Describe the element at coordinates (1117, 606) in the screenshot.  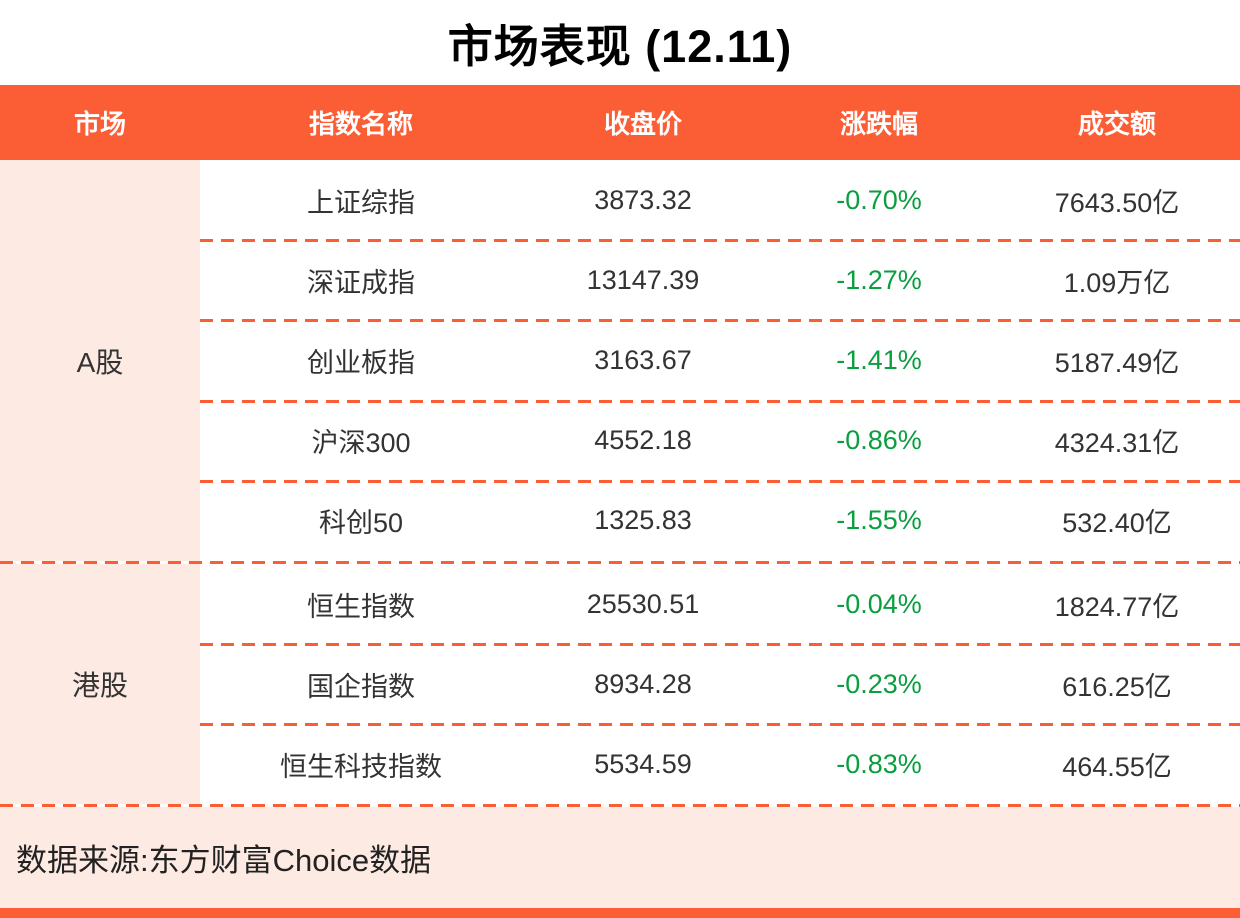
I see `turnover-value: 1824.77亿` at that location.